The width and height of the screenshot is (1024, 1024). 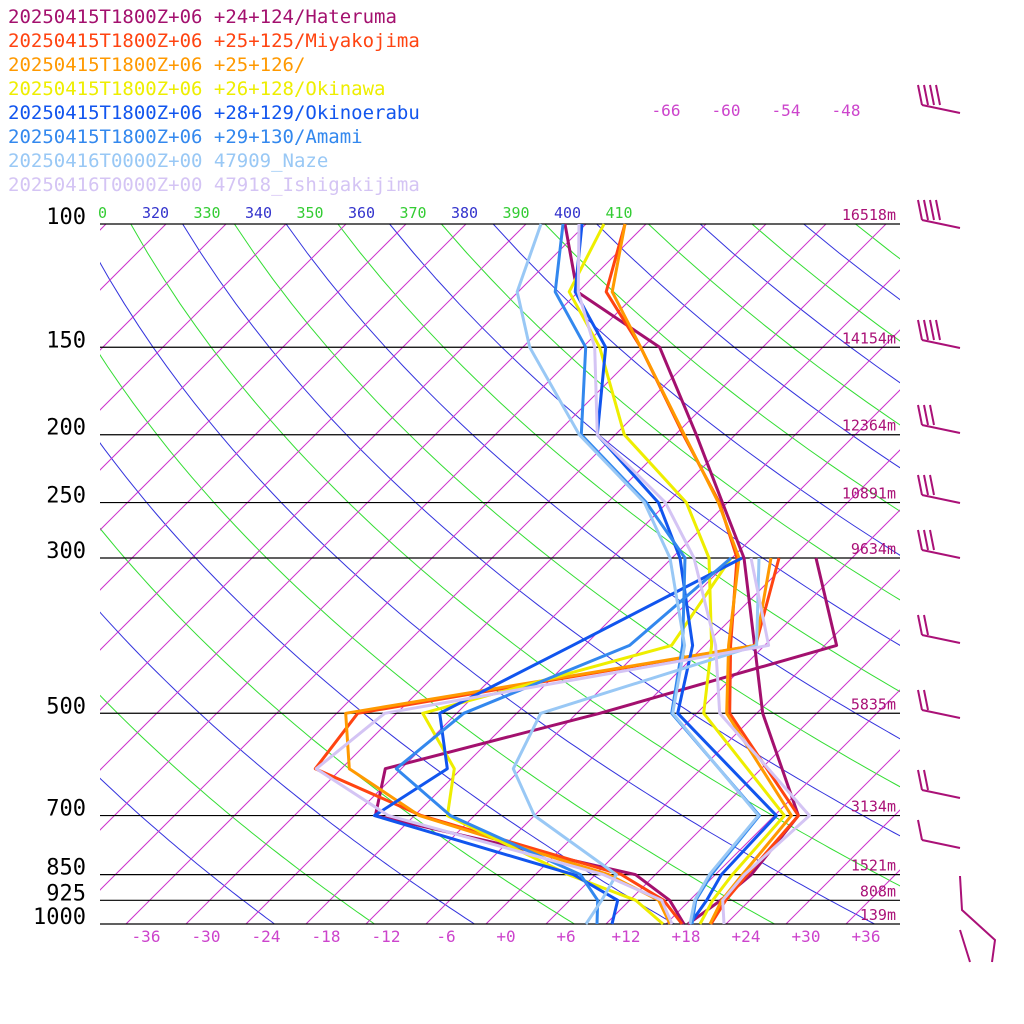 What do you see at coordinates (846, 110) in the screenshot?
I see `isotherm-top-label: -48` at bounding box center [846, 110].